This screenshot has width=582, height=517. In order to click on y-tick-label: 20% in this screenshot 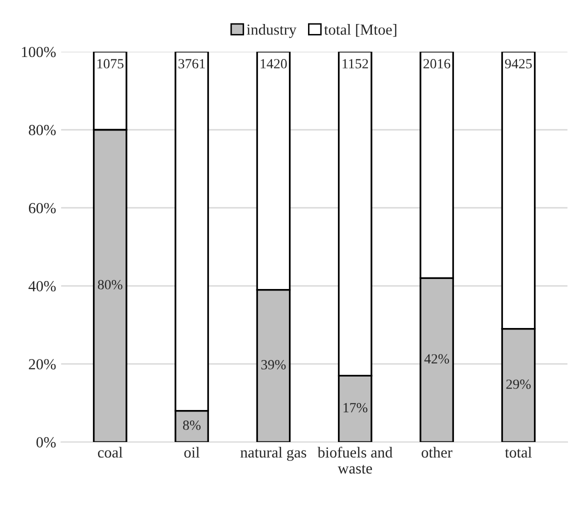, I will do `click(42, 364)`.